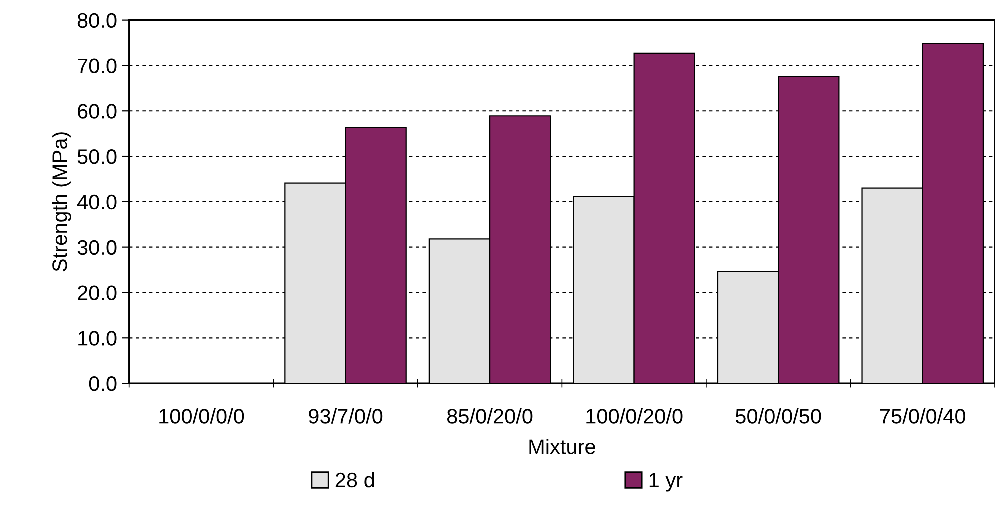 The image size is (995, 508). I want to click on y-tick-label: 40.0, so click(97, 202).